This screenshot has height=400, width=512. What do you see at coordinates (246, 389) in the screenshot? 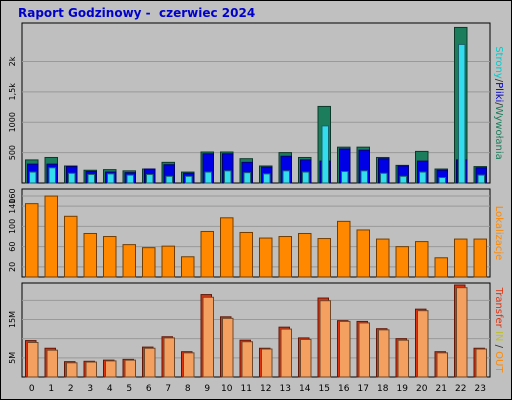
I see `x-tick-label: 11` at bounding box center [246, 389].